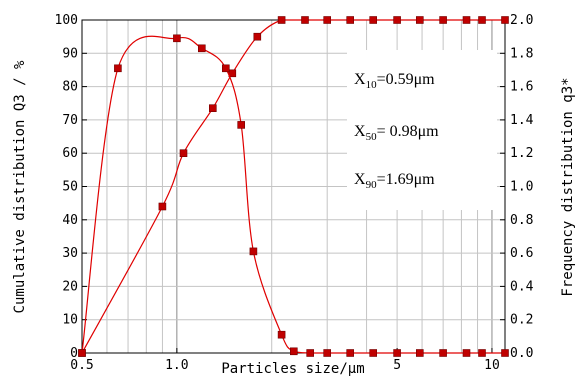 The height and width of the screenshot is (379, 587). What do you see at coordinates (74, 353) in the screenshot?
I see `y-left-tick-label: 0` at bounding box center [74, 353].